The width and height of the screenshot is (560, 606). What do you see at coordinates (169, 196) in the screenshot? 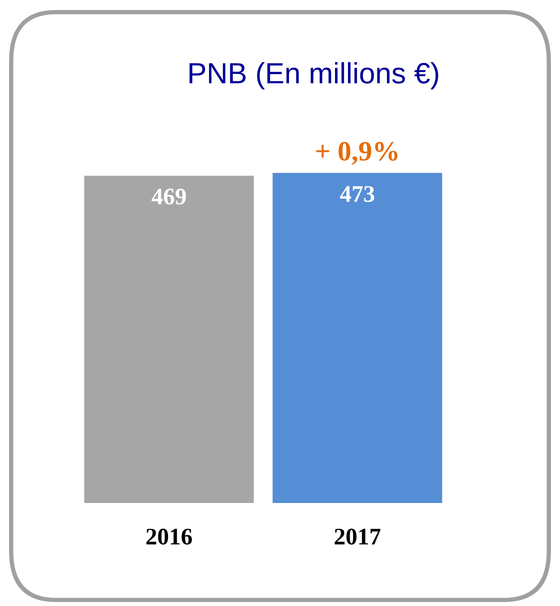
I see `data-label: 469` at bounding box center [169, 196].